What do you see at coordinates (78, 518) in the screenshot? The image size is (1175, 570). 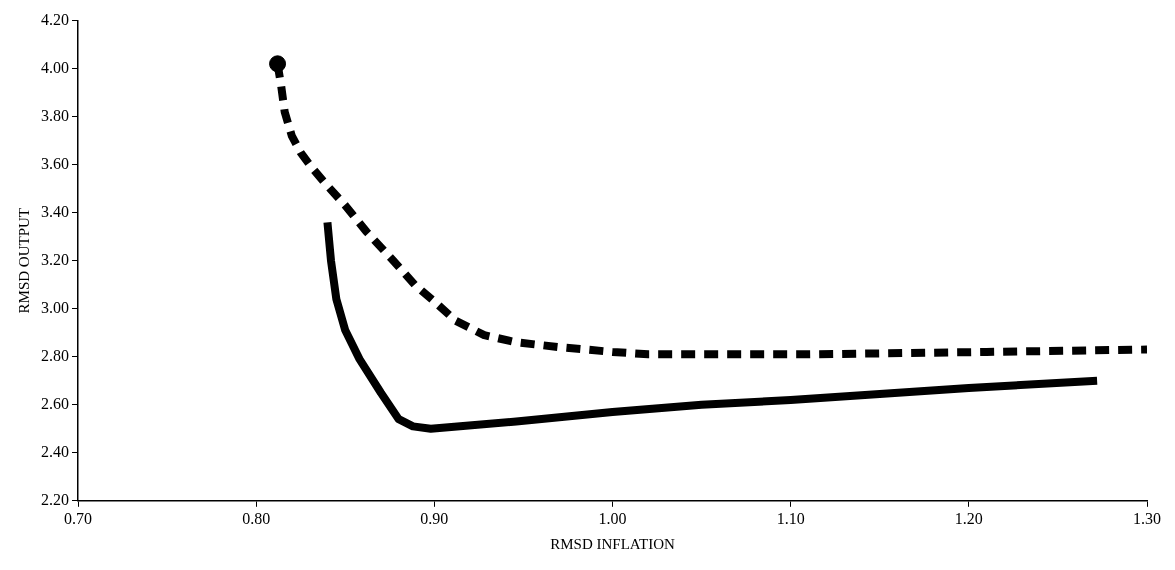 I see `x-tick-label: 0.70` at bounding box center [78, 518].